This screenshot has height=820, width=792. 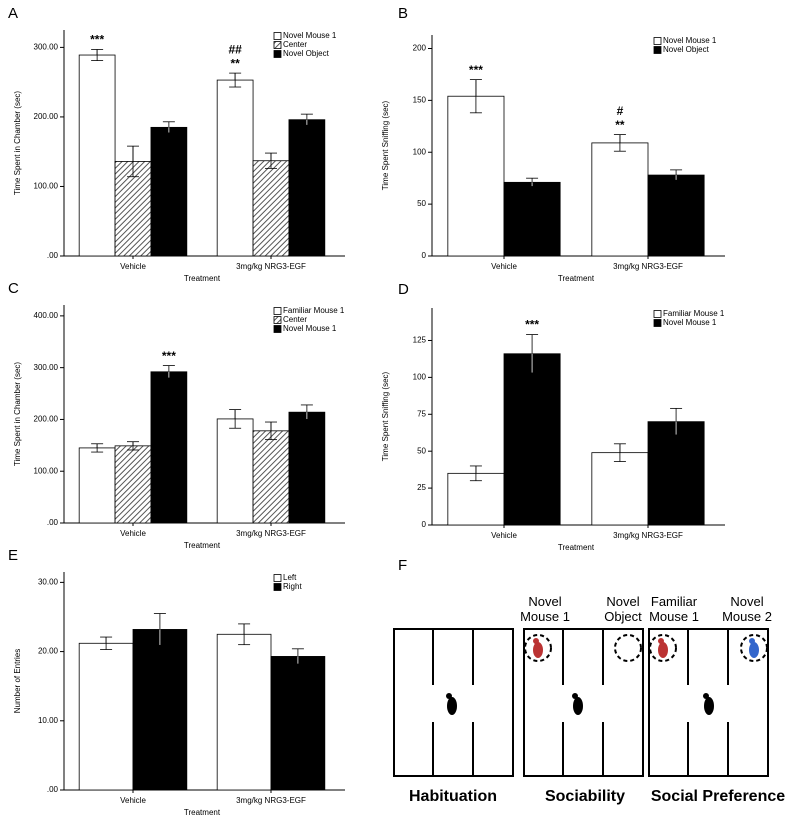 What do you see at coordinates (48, 720) in the screenshot?
I see `y-tick-label: 10.00` at bounding box center [48, 720].